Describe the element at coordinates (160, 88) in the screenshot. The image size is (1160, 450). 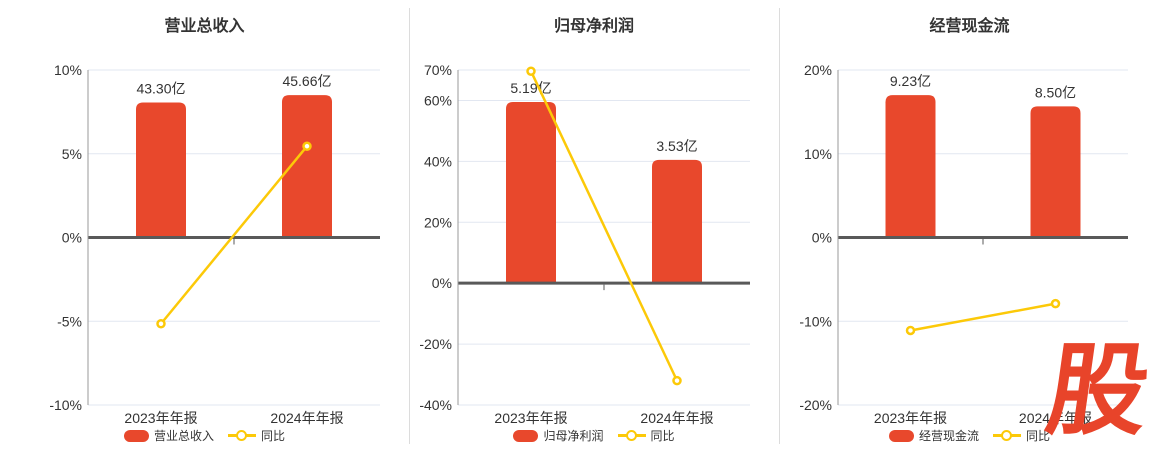
I see `bar-value-label: 43.30亿` at that location.